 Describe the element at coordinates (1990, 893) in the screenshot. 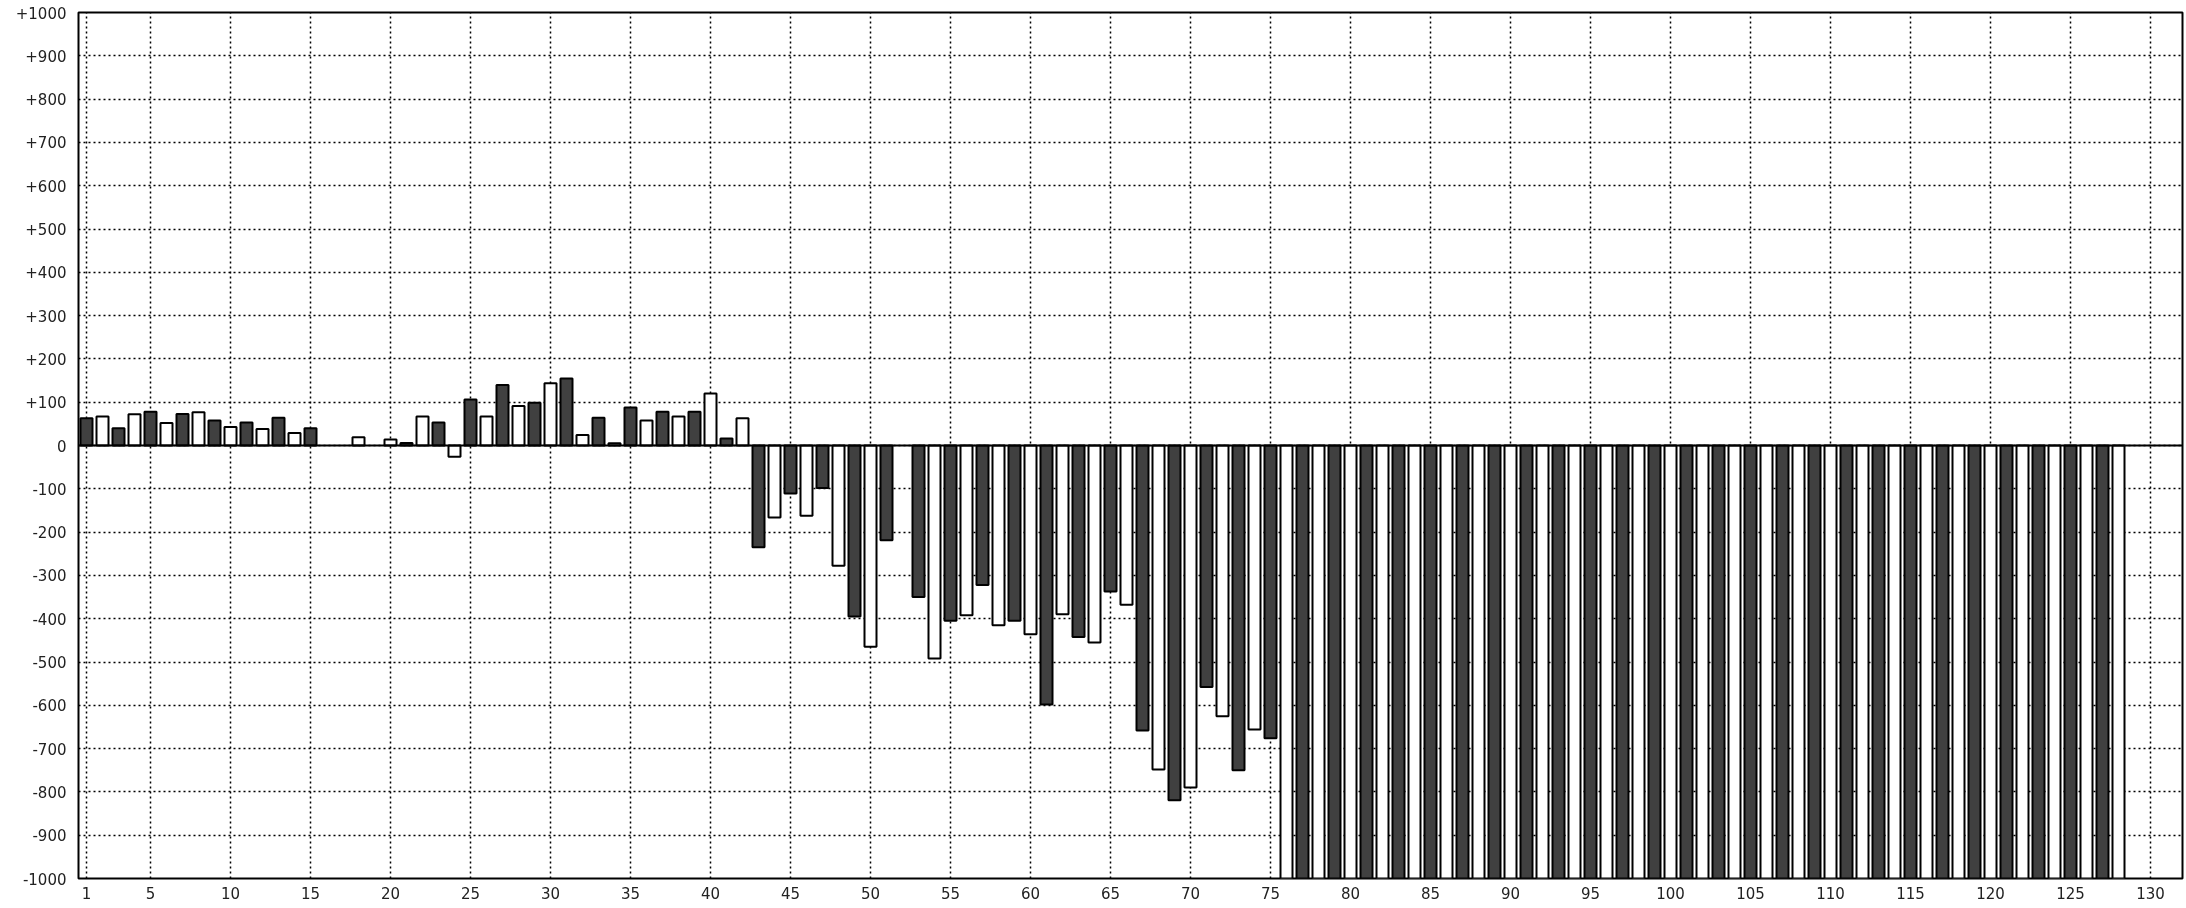

I see `x-tick-label: 120` at that location.